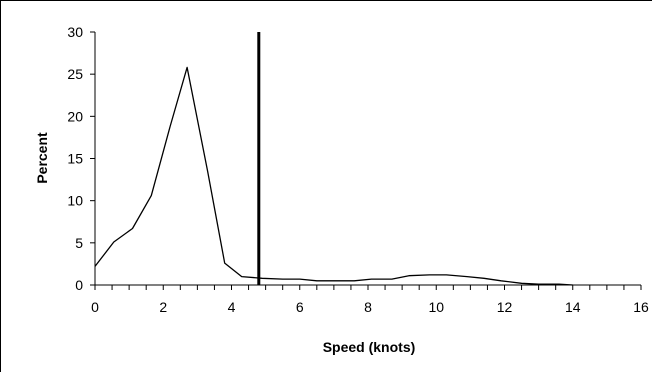  I want to click on y-tick-labels: 0 5 10 15 20 25 30, so click(75, 158).